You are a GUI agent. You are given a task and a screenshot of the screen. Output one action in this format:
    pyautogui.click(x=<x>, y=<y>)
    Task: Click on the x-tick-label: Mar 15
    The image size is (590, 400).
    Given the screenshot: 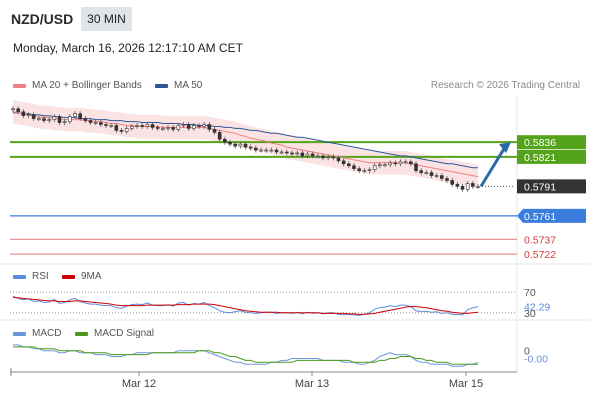 What is the action you would take?
    pyautogui.click(x=466, y=384)
    